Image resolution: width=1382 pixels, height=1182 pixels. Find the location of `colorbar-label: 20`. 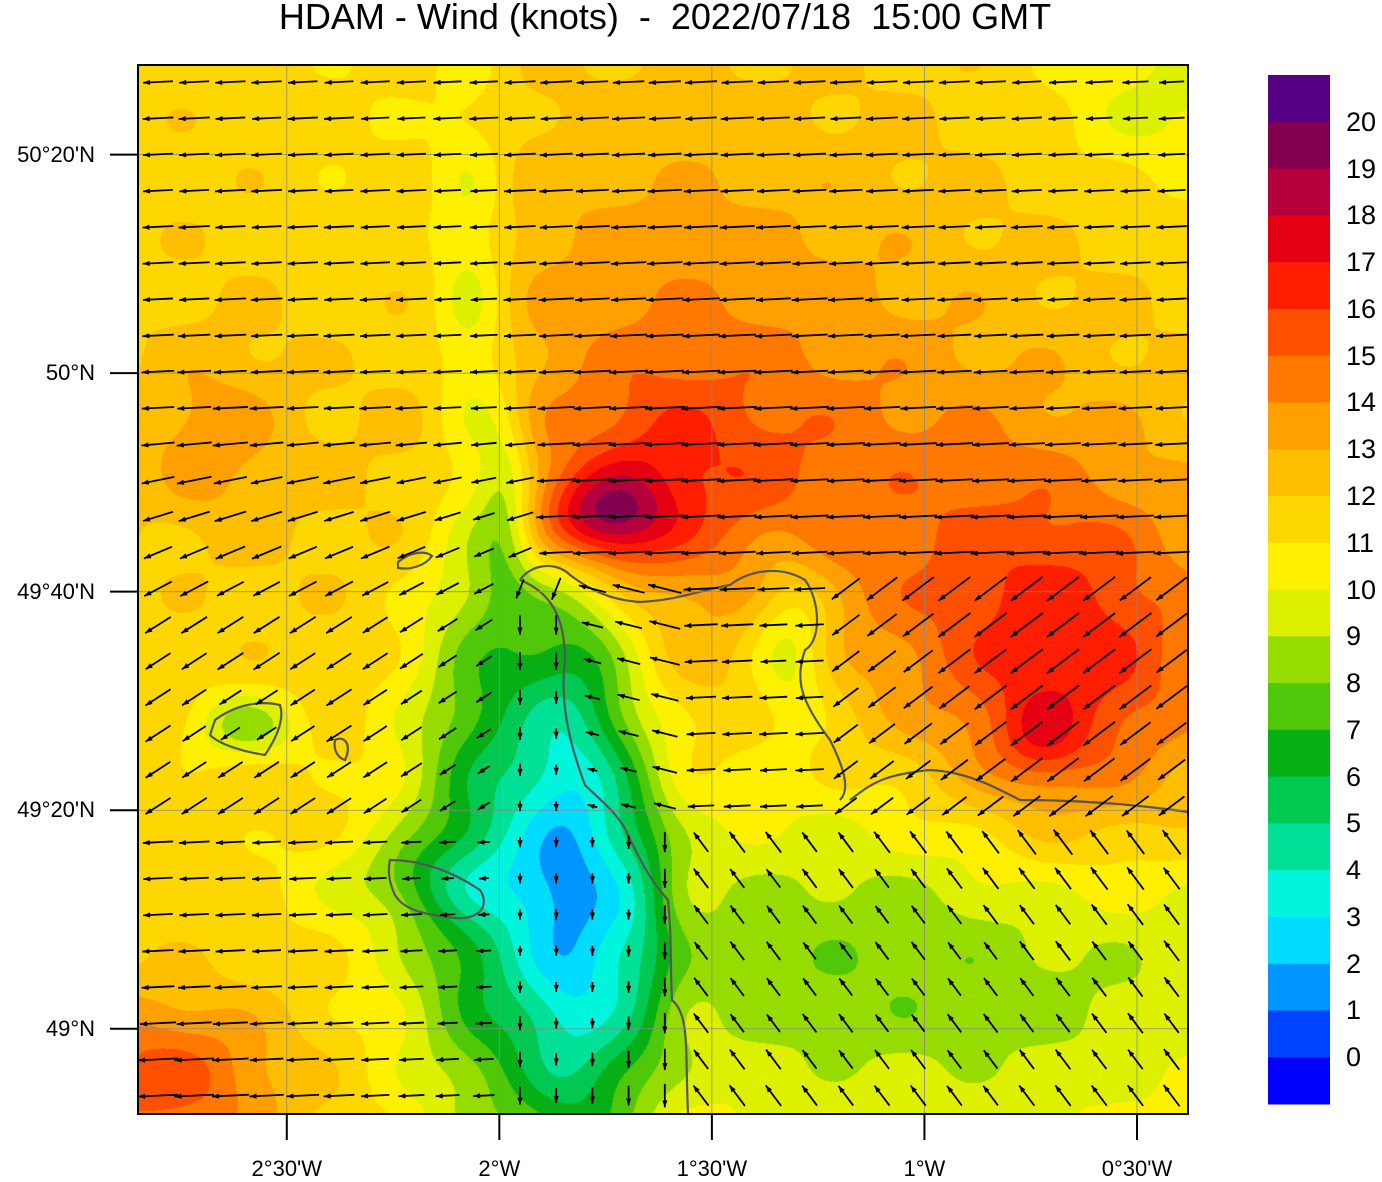

colorbar-label: 20 is located at coordinates (1361, 122).